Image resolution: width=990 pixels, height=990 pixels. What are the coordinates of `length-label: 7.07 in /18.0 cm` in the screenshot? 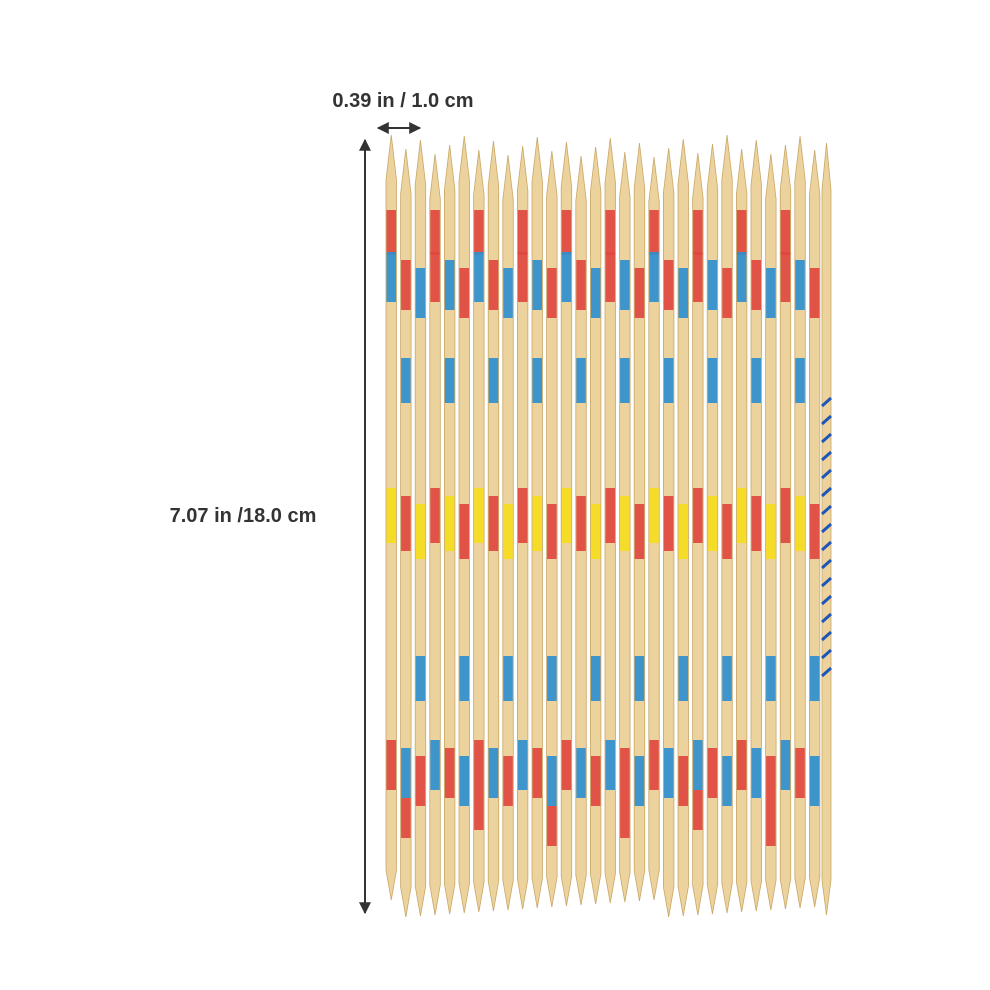 It's located at (243, 516).